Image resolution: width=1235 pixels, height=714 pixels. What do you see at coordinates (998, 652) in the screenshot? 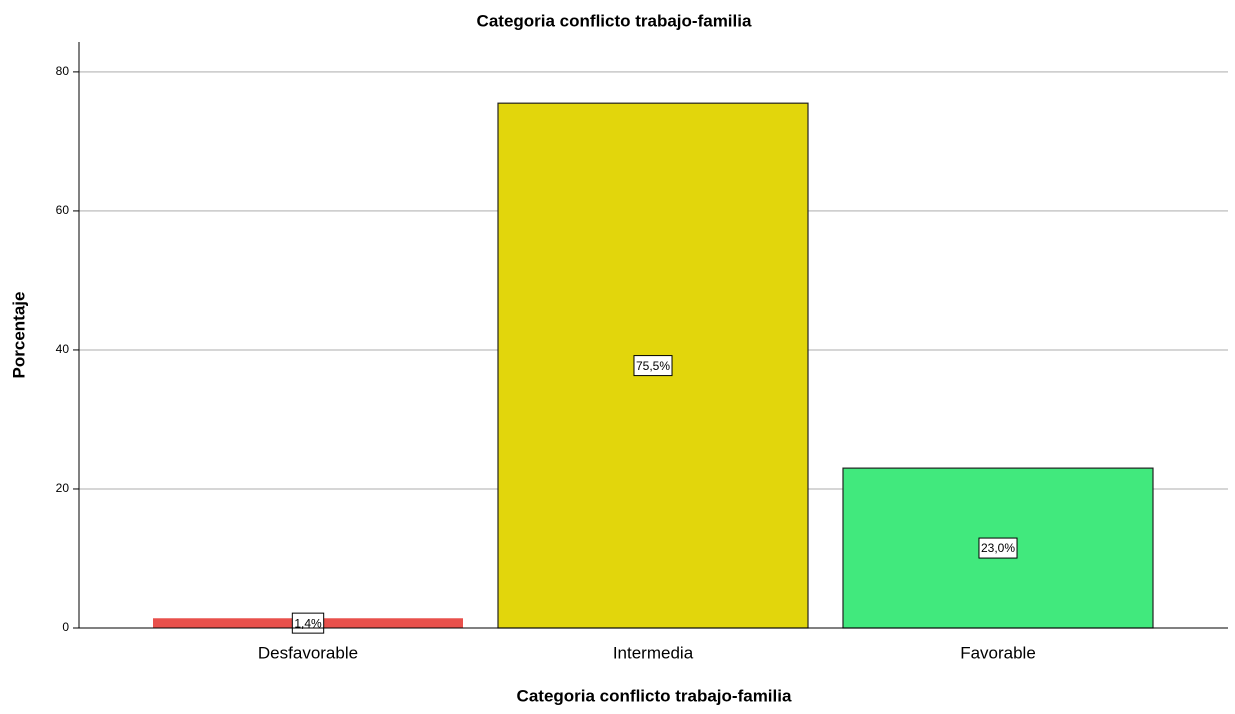
I see `x-tick-label: Favorable` at bounding box center [998, 652].